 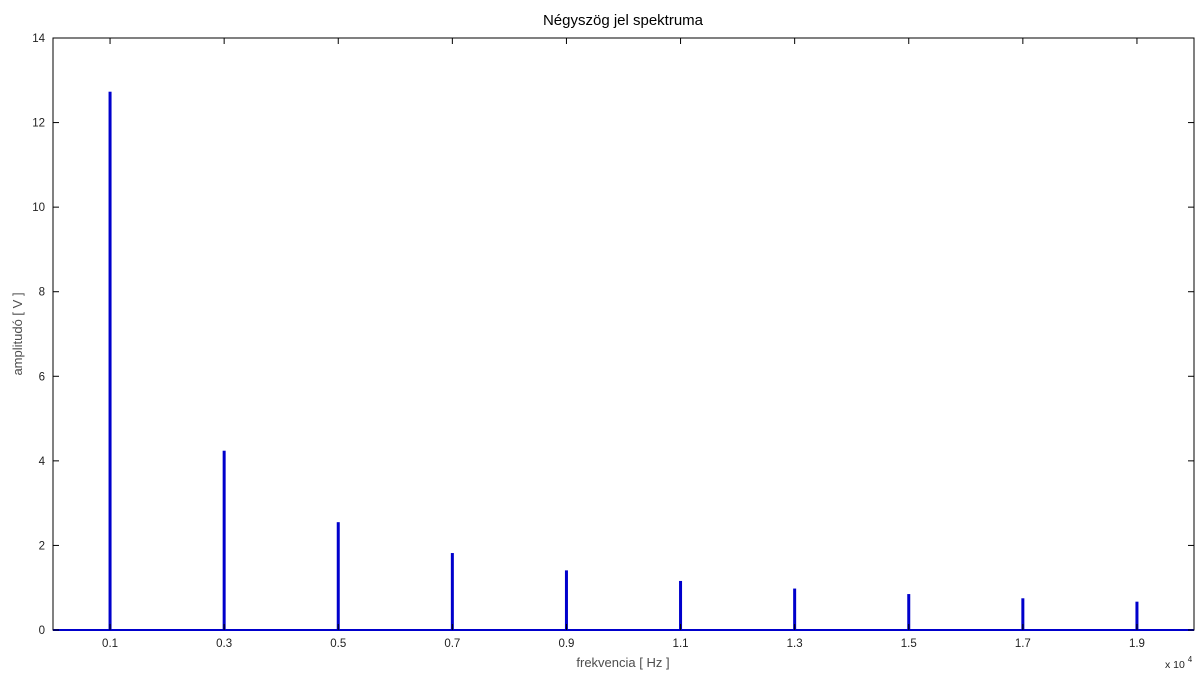 I want to click on y-tick-label: 4, so click(x=42, y=462).